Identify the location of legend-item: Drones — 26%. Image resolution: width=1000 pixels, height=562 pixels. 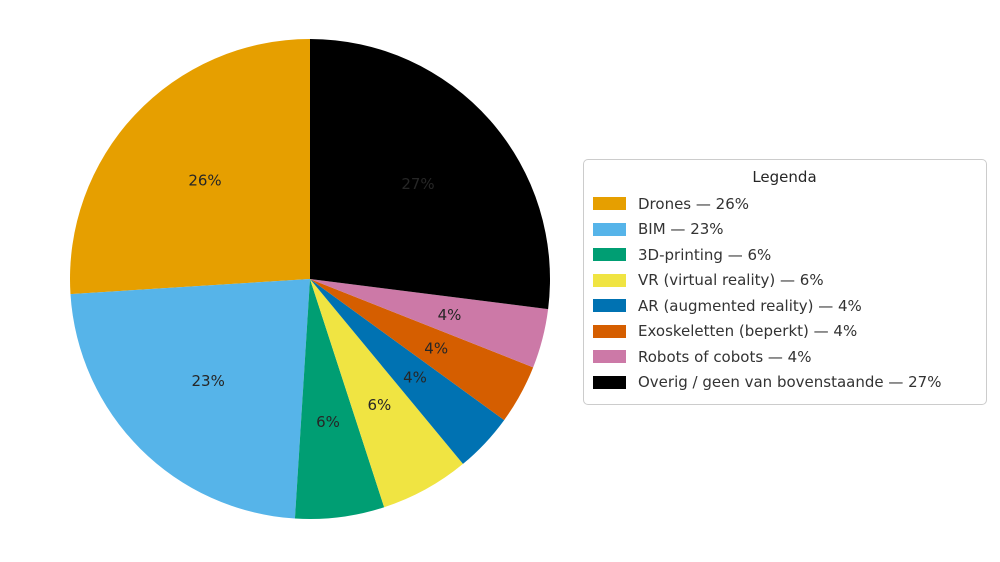
(784, 204).